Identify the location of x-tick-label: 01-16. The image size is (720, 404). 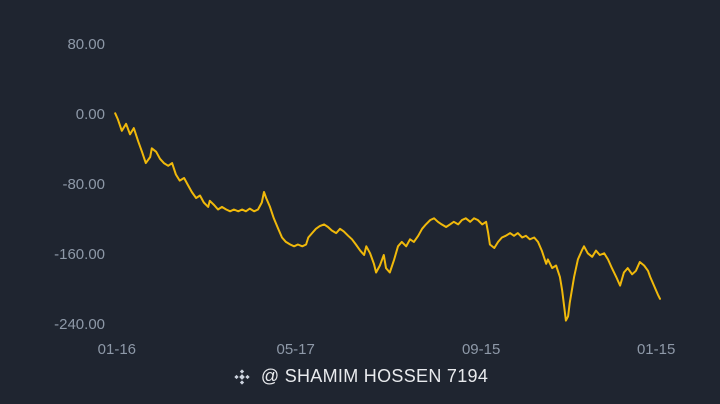
(117, 349).